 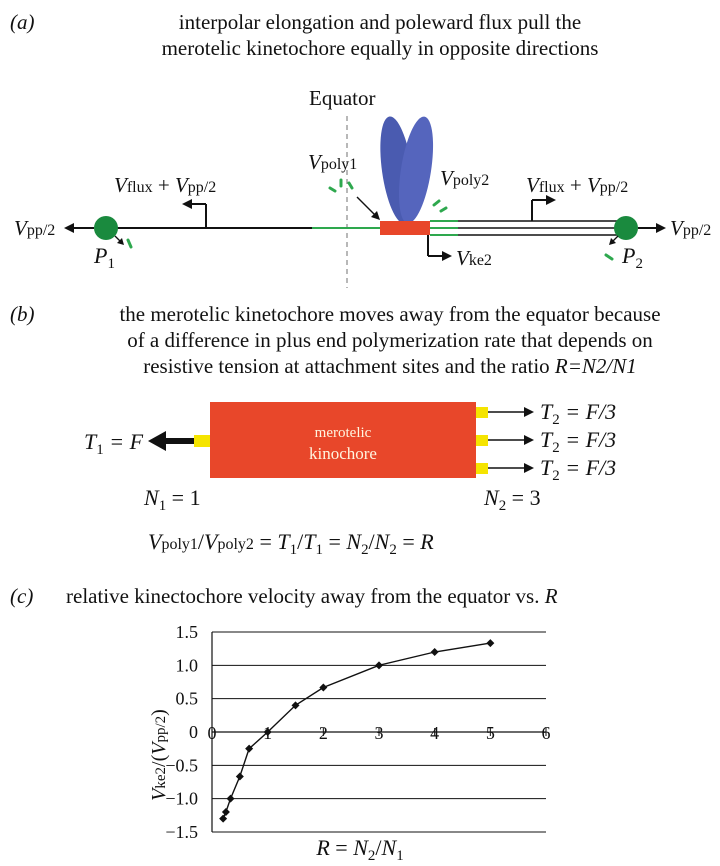 I want to click on panel-c-label: (c), so click(x=22, y=596).